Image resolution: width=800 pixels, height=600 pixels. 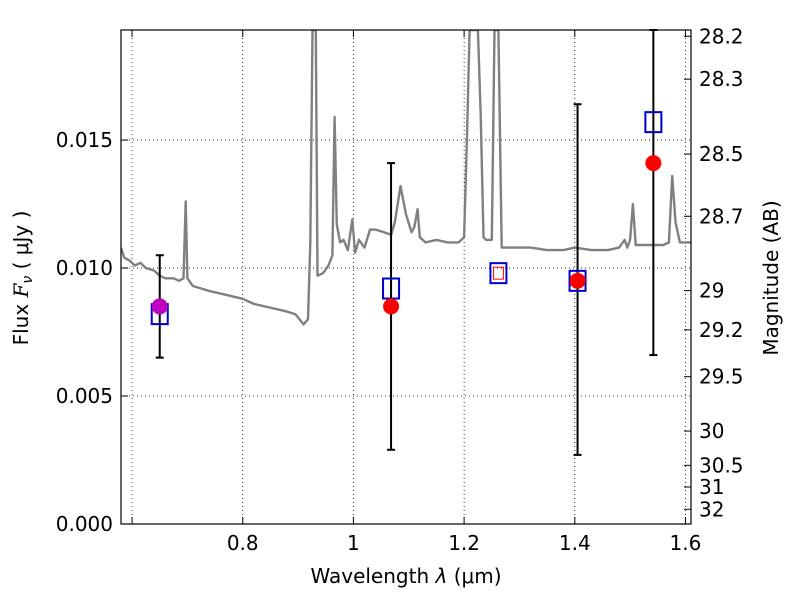 I want to click on mag-tick-label: 31, so click(x=711, y=487).